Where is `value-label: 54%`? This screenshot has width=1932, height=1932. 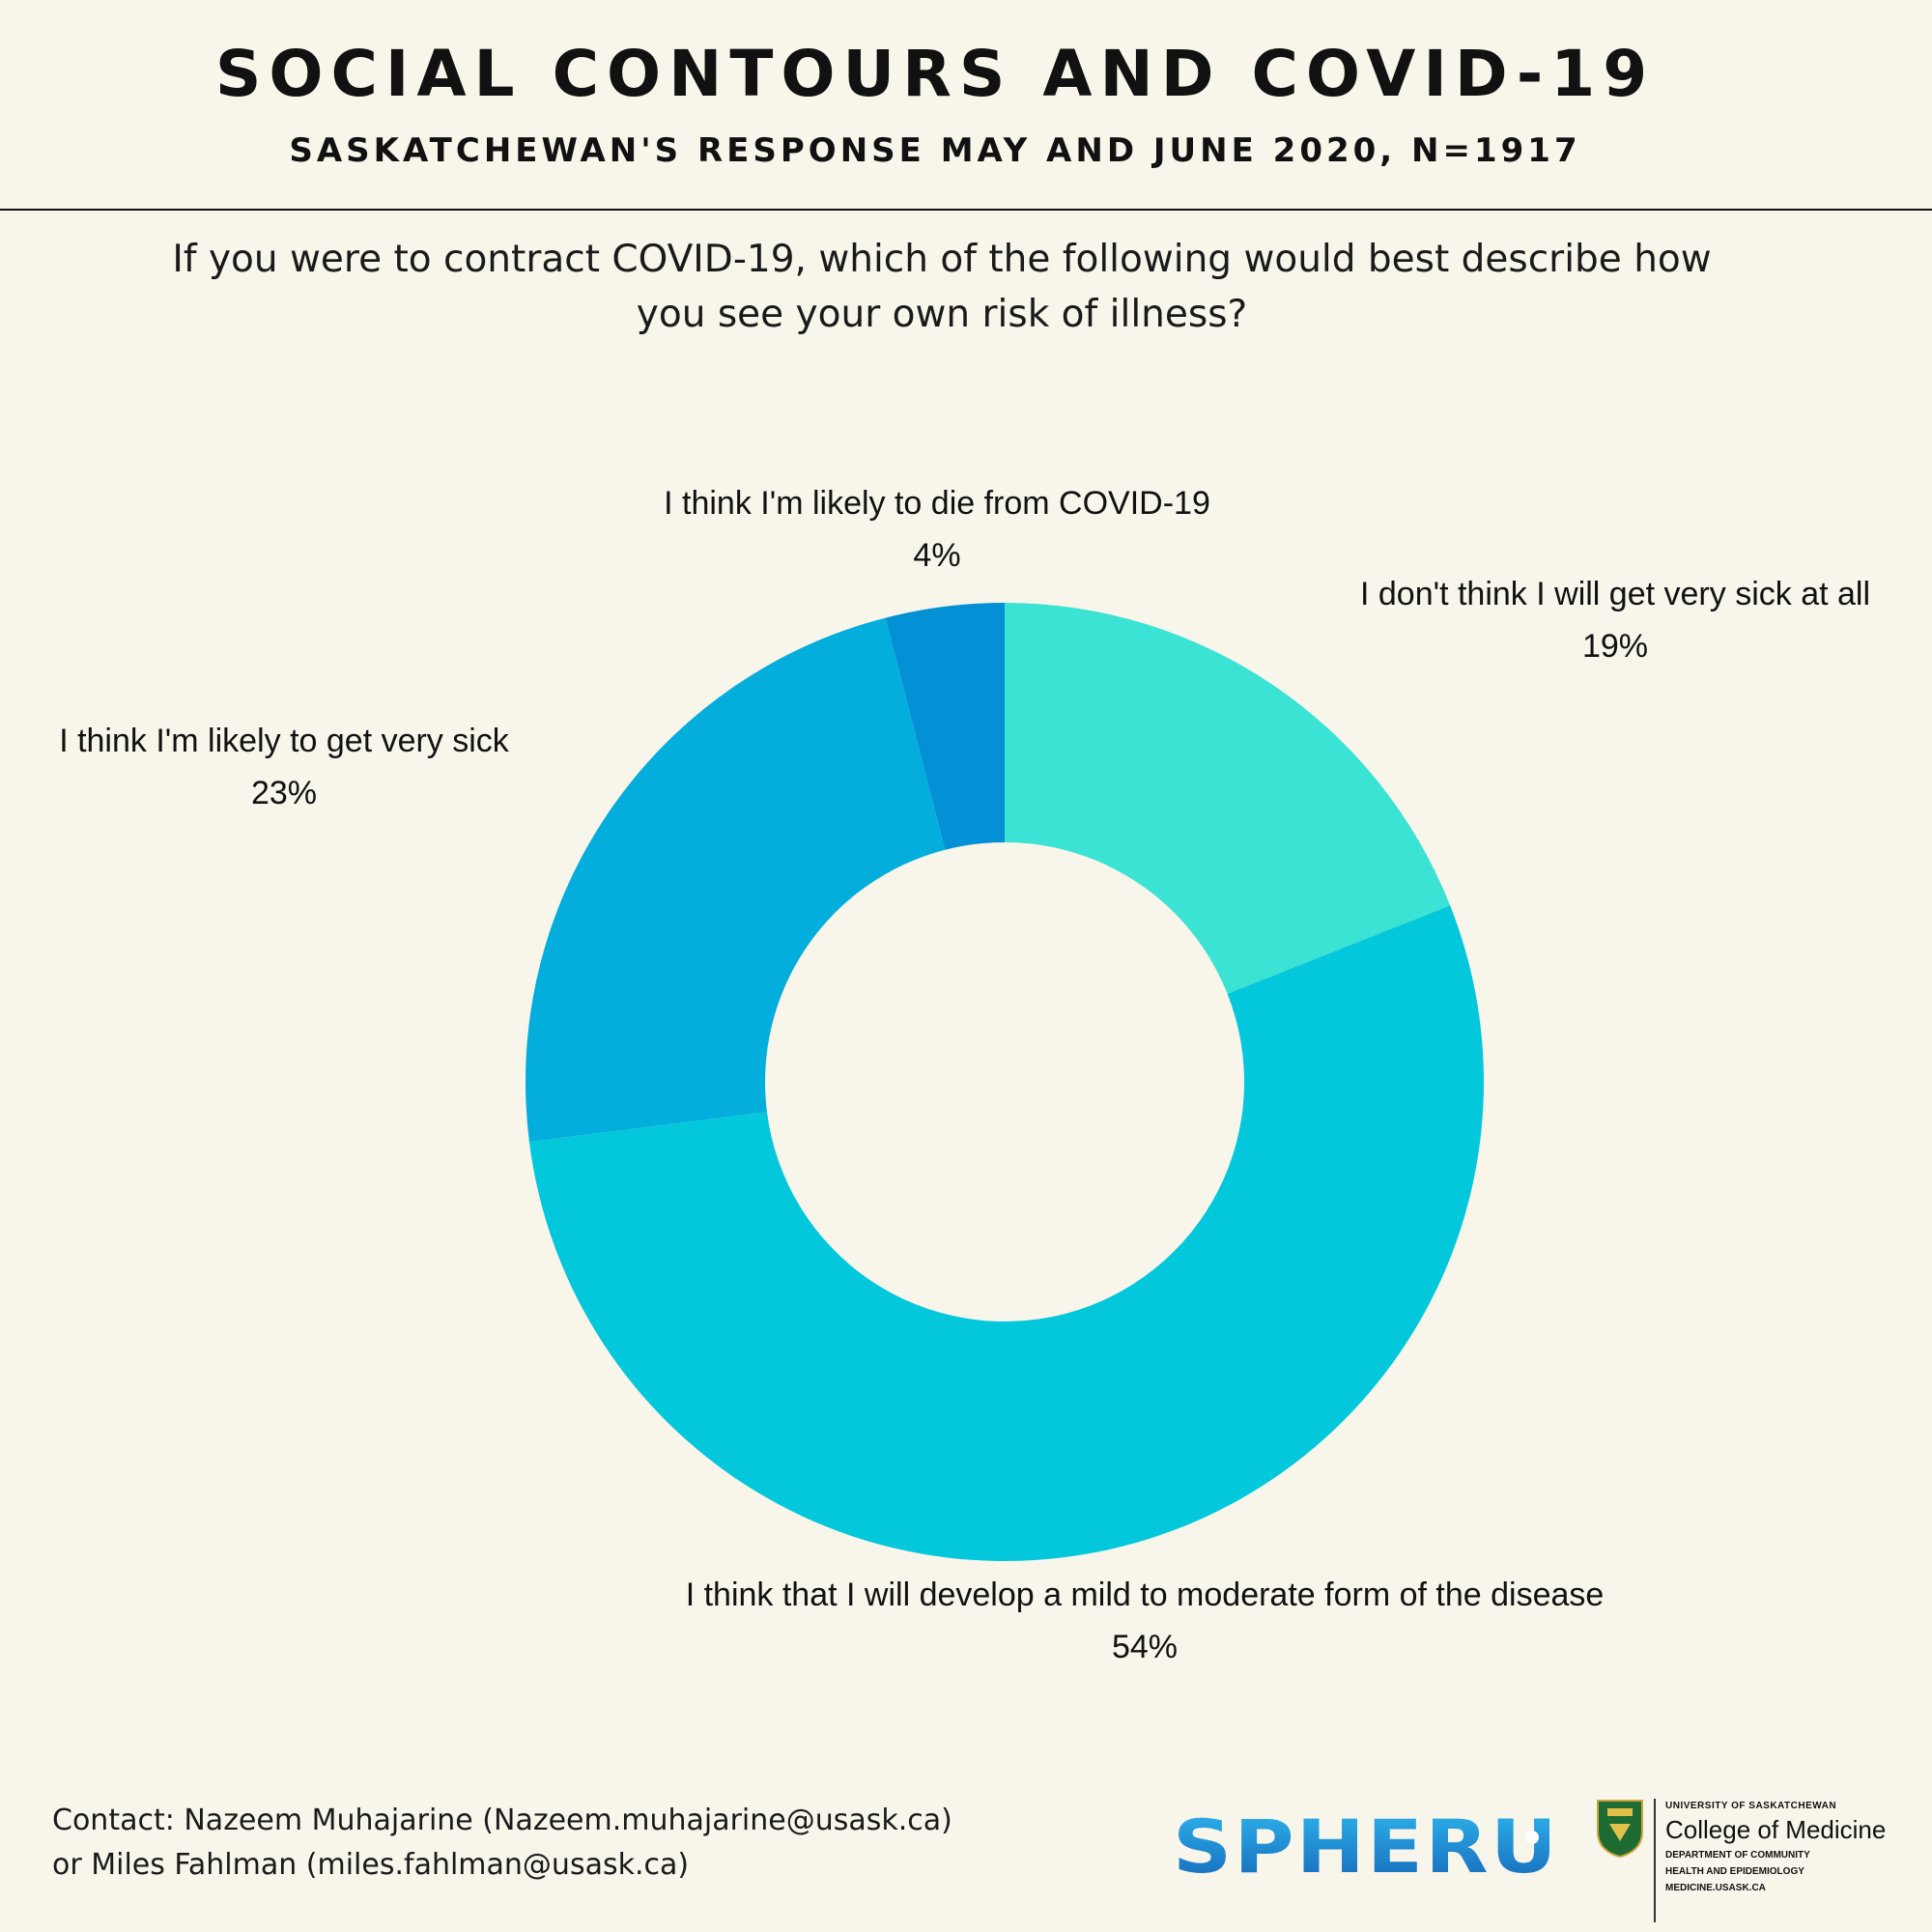 value-label: 54% is located at coordinates (1145, 1647).